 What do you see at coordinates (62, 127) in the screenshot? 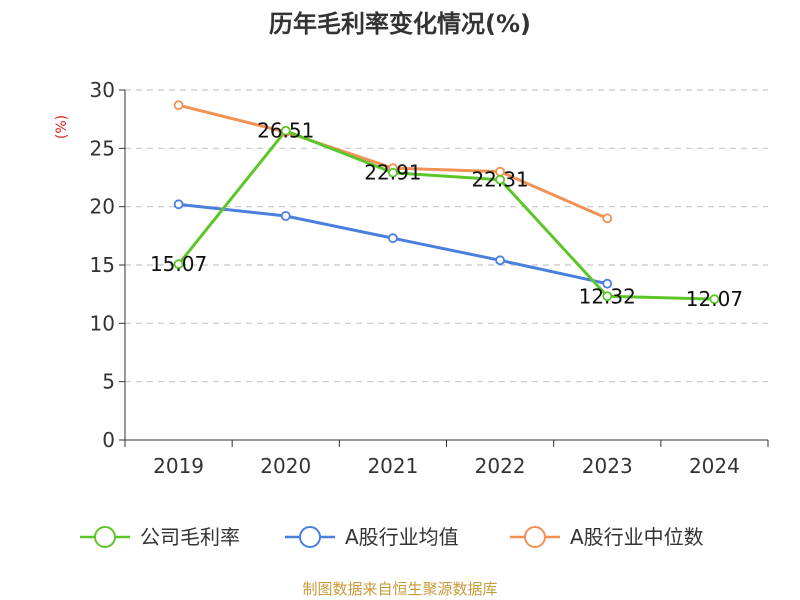
I see `y-axis-unit-label: (%)` at bounding box center [62, 127].